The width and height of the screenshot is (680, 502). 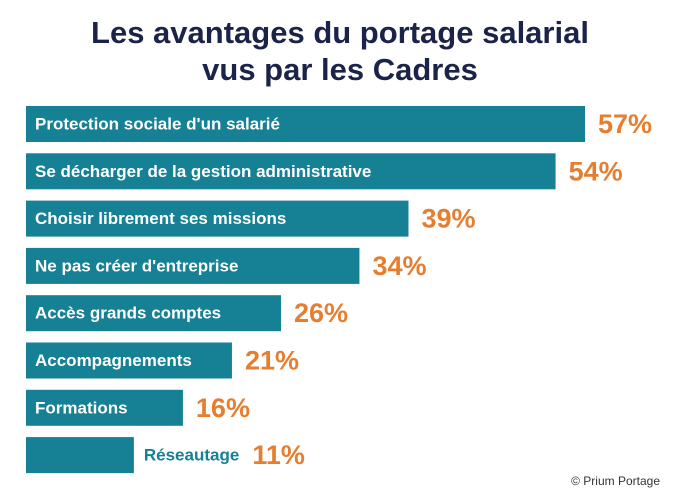 What do you see at coordinates (191, 455) in the screenshot?
I see `category-label-8: Réseautage` at bounding box center [191, 455].